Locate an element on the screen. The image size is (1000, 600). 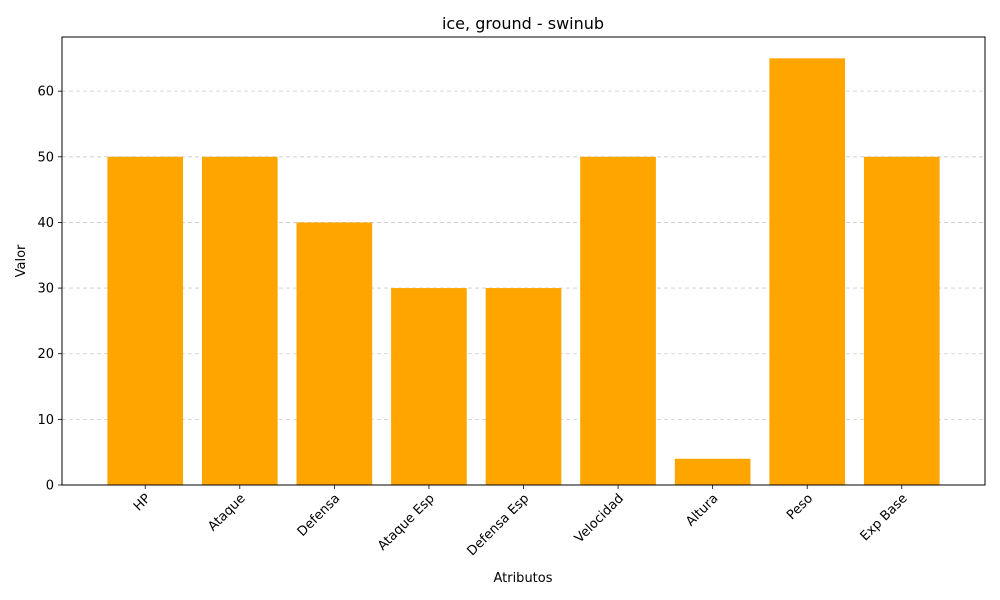
y-tick-label: 10 is located at coordinates (45, 420).